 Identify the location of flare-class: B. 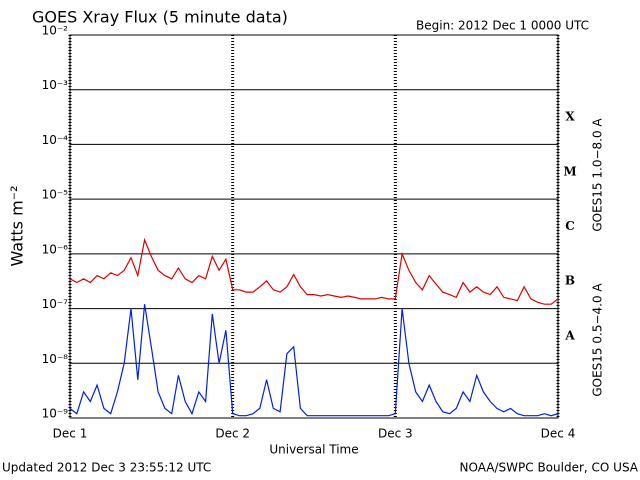
(570, 281).